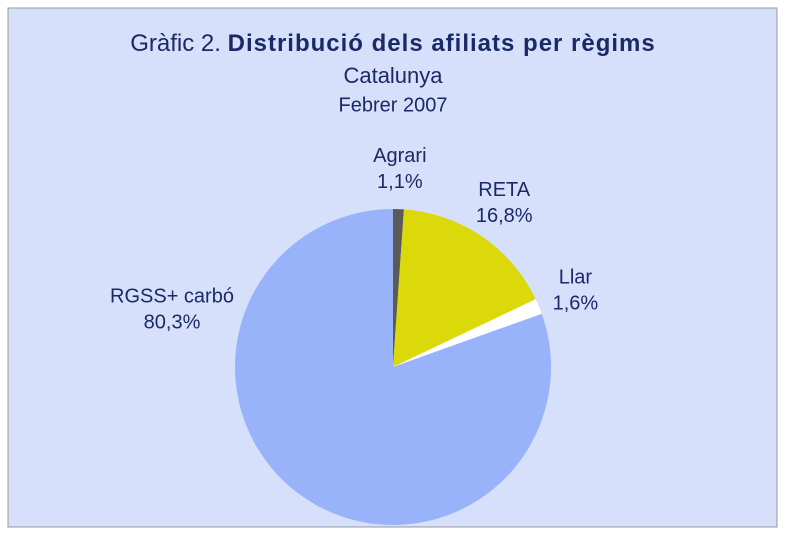 The width and height of the screenshot is (785, 535). What do you see at coordinates (175, 43) in the screenshot?
I see `title-label: Gràfic 2.` at bounding box center [175, 43].